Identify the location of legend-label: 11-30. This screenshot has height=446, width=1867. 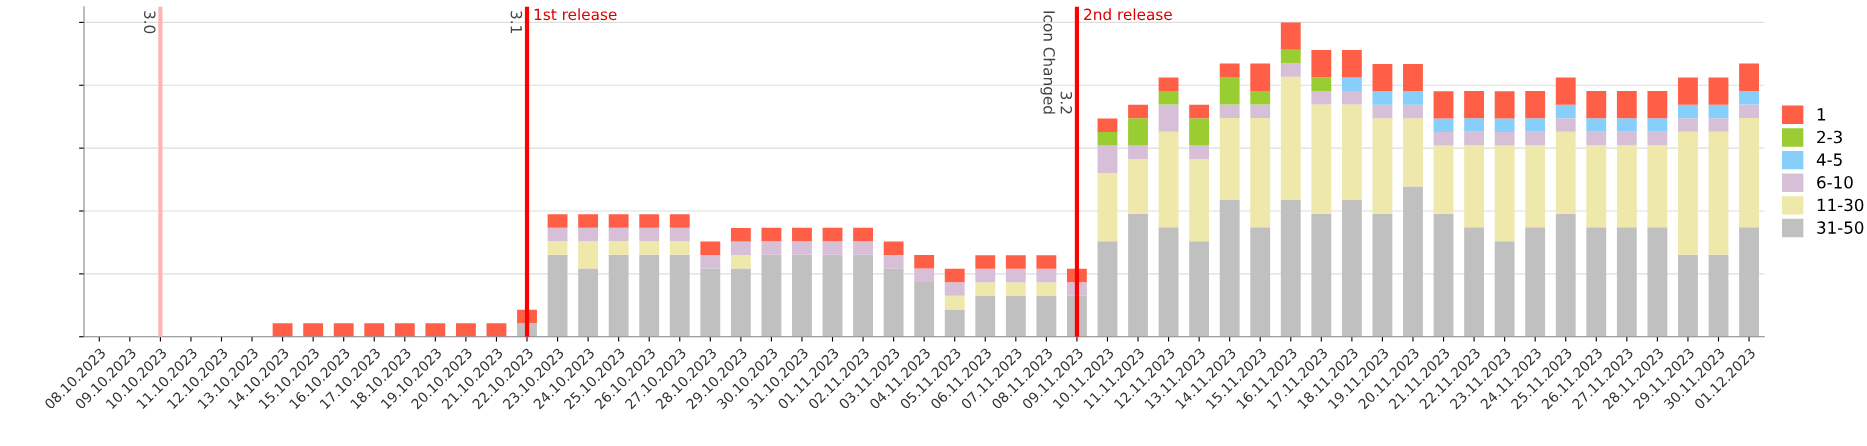
(1840, 205).